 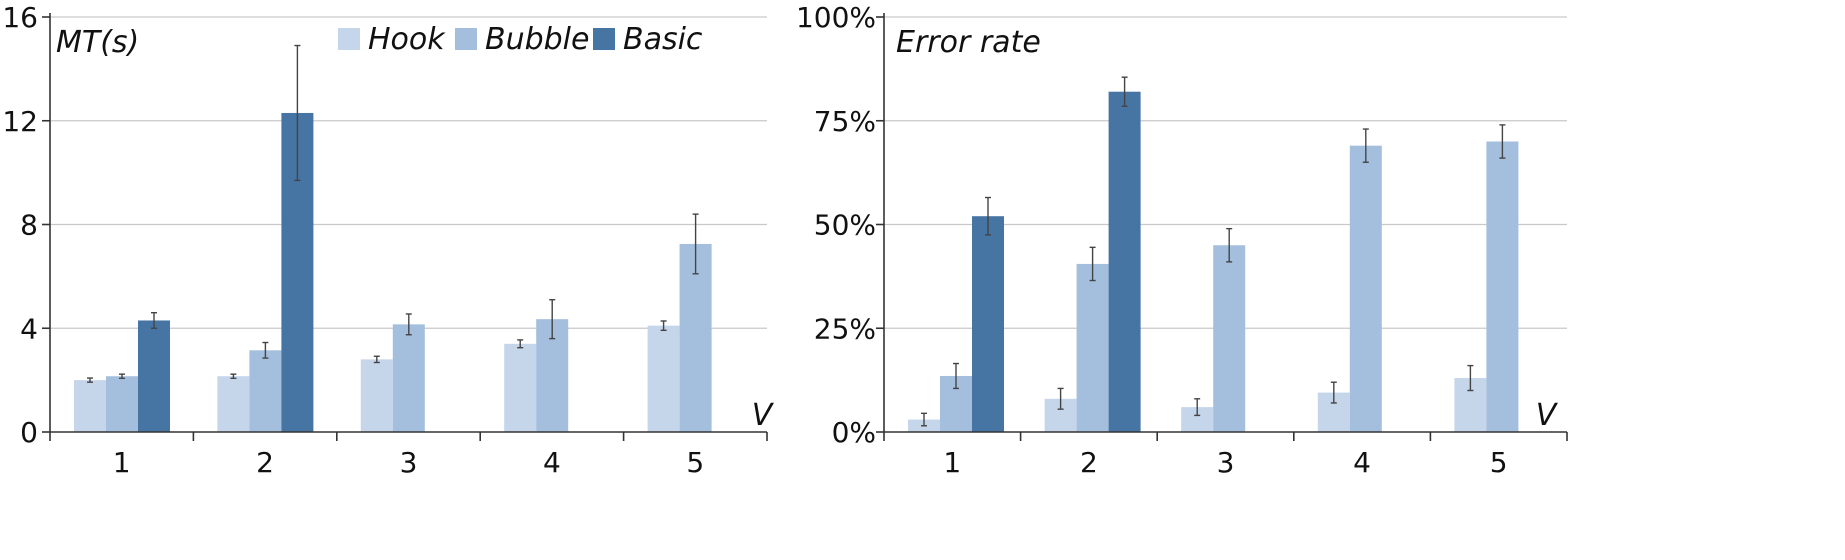 I want to click on legend-swatch-basic, so click(x=604, y=39).